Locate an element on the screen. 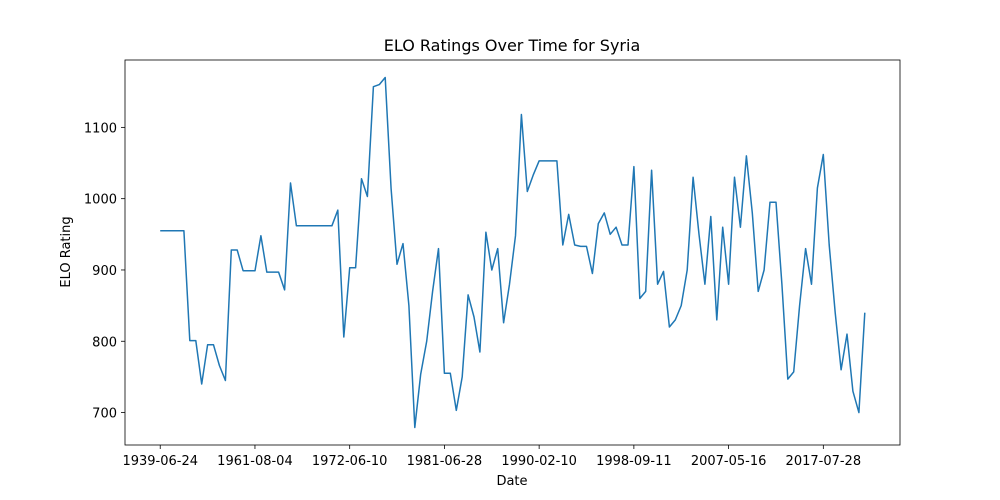 The width and height of the screenshot is (1000, 500). y-axis-label: ELO Rating is located at coordinates (66, 251).